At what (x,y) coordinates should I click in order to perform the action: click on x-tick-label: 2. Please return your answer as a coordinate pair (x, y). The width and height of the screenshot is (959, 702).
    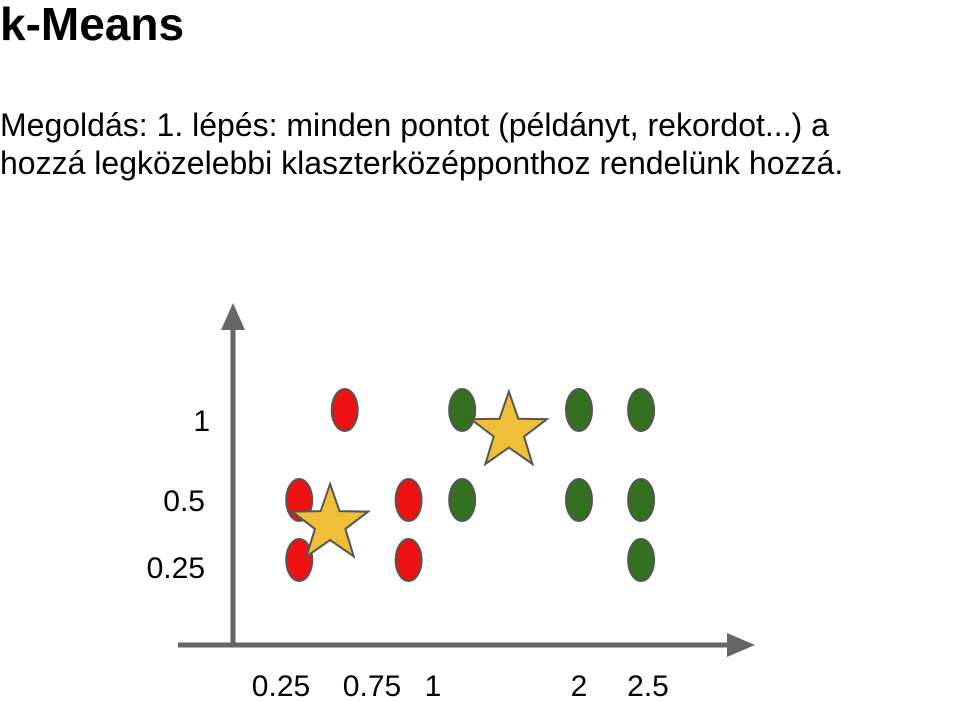
    Looking at the image, I should click on (579, 686).